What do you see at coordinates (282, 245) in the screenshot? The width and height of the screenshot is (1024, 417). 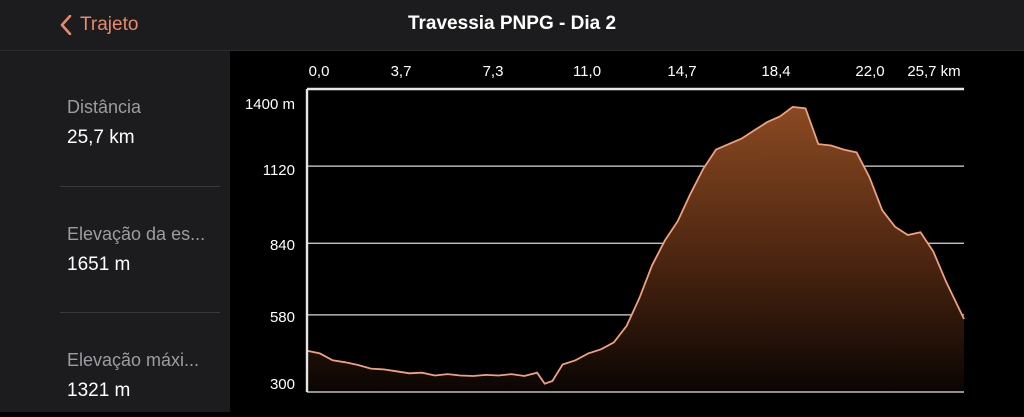 I see `y-tick-label: 840` at bounding box center [282, 245].